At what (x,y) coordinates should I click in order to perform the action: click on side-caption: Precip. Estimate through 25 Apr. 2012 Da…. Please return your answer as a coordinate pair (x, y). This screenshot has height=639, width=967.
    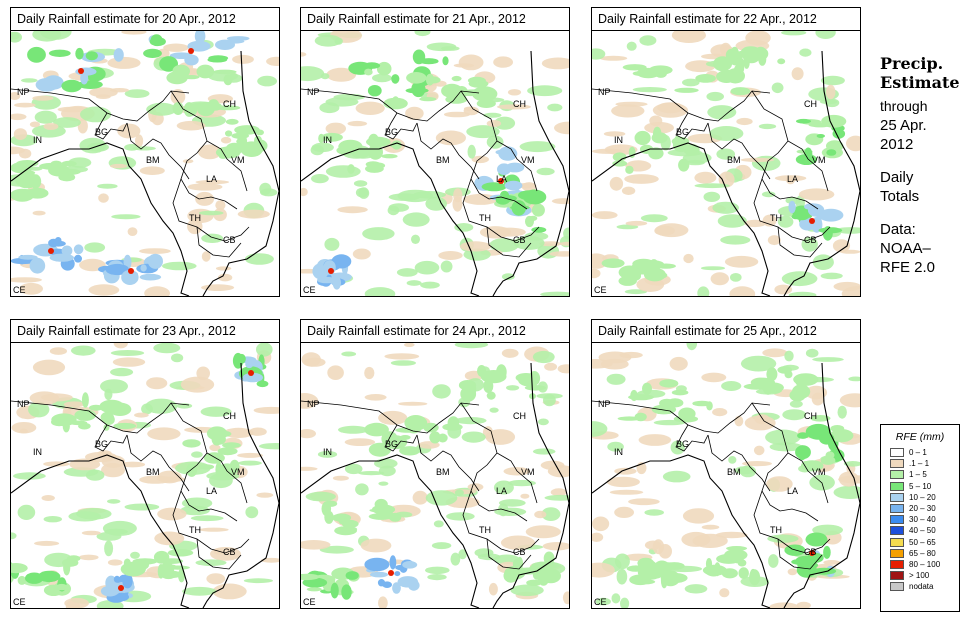
    Looking at the image, I should click on (920, 165).